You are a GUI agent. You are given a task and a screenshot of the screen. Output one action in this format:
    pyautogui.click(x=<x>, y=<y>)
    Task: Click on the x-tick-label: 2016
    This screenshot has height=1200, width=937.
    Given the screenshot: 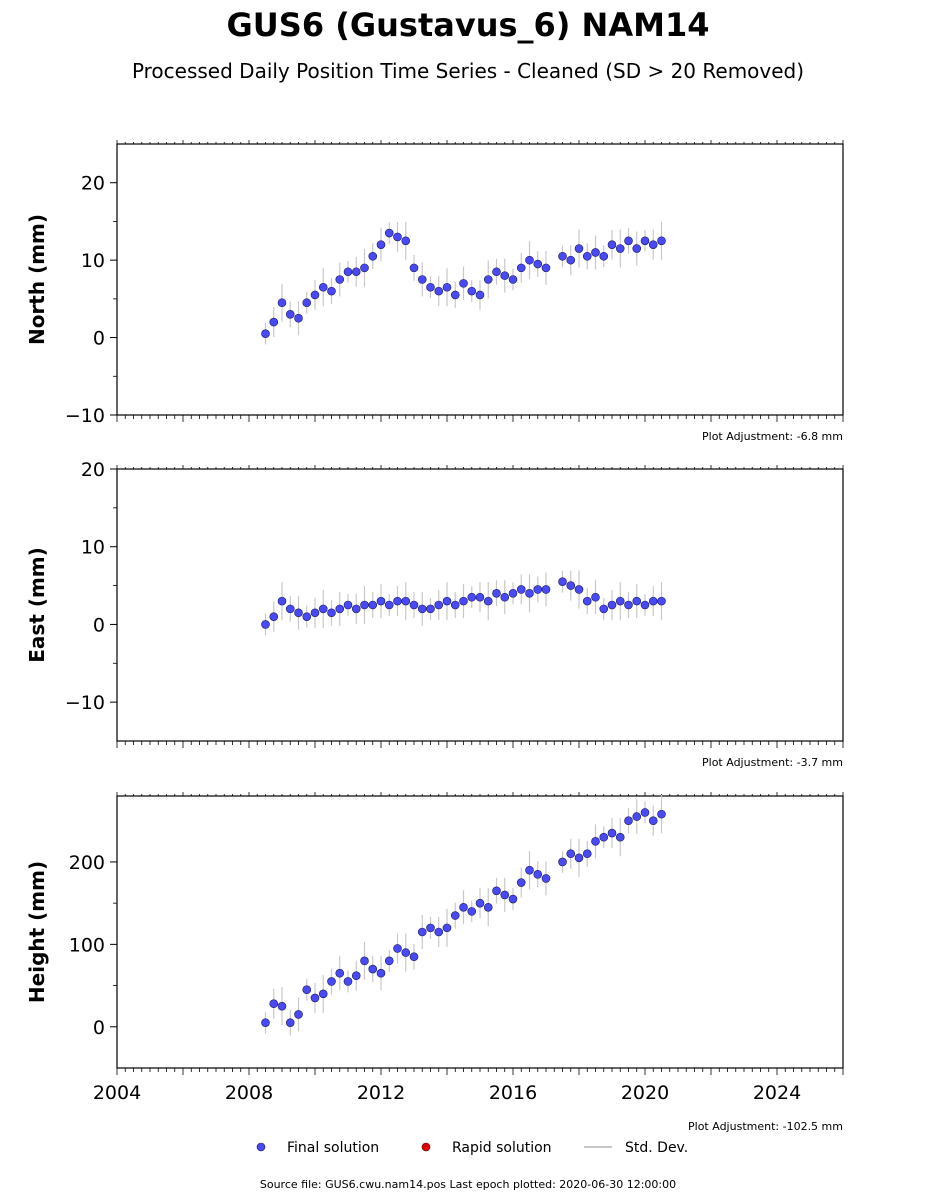 What is the action you would take?
    pyautogui.click(x=513, y=1093)
    